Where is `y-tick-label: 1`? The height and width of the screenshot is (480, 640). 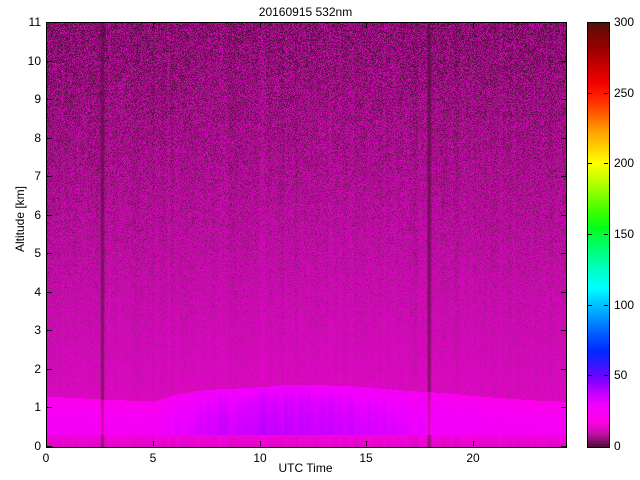 y-tick-label: 1 is located at coordinates (37, 407).